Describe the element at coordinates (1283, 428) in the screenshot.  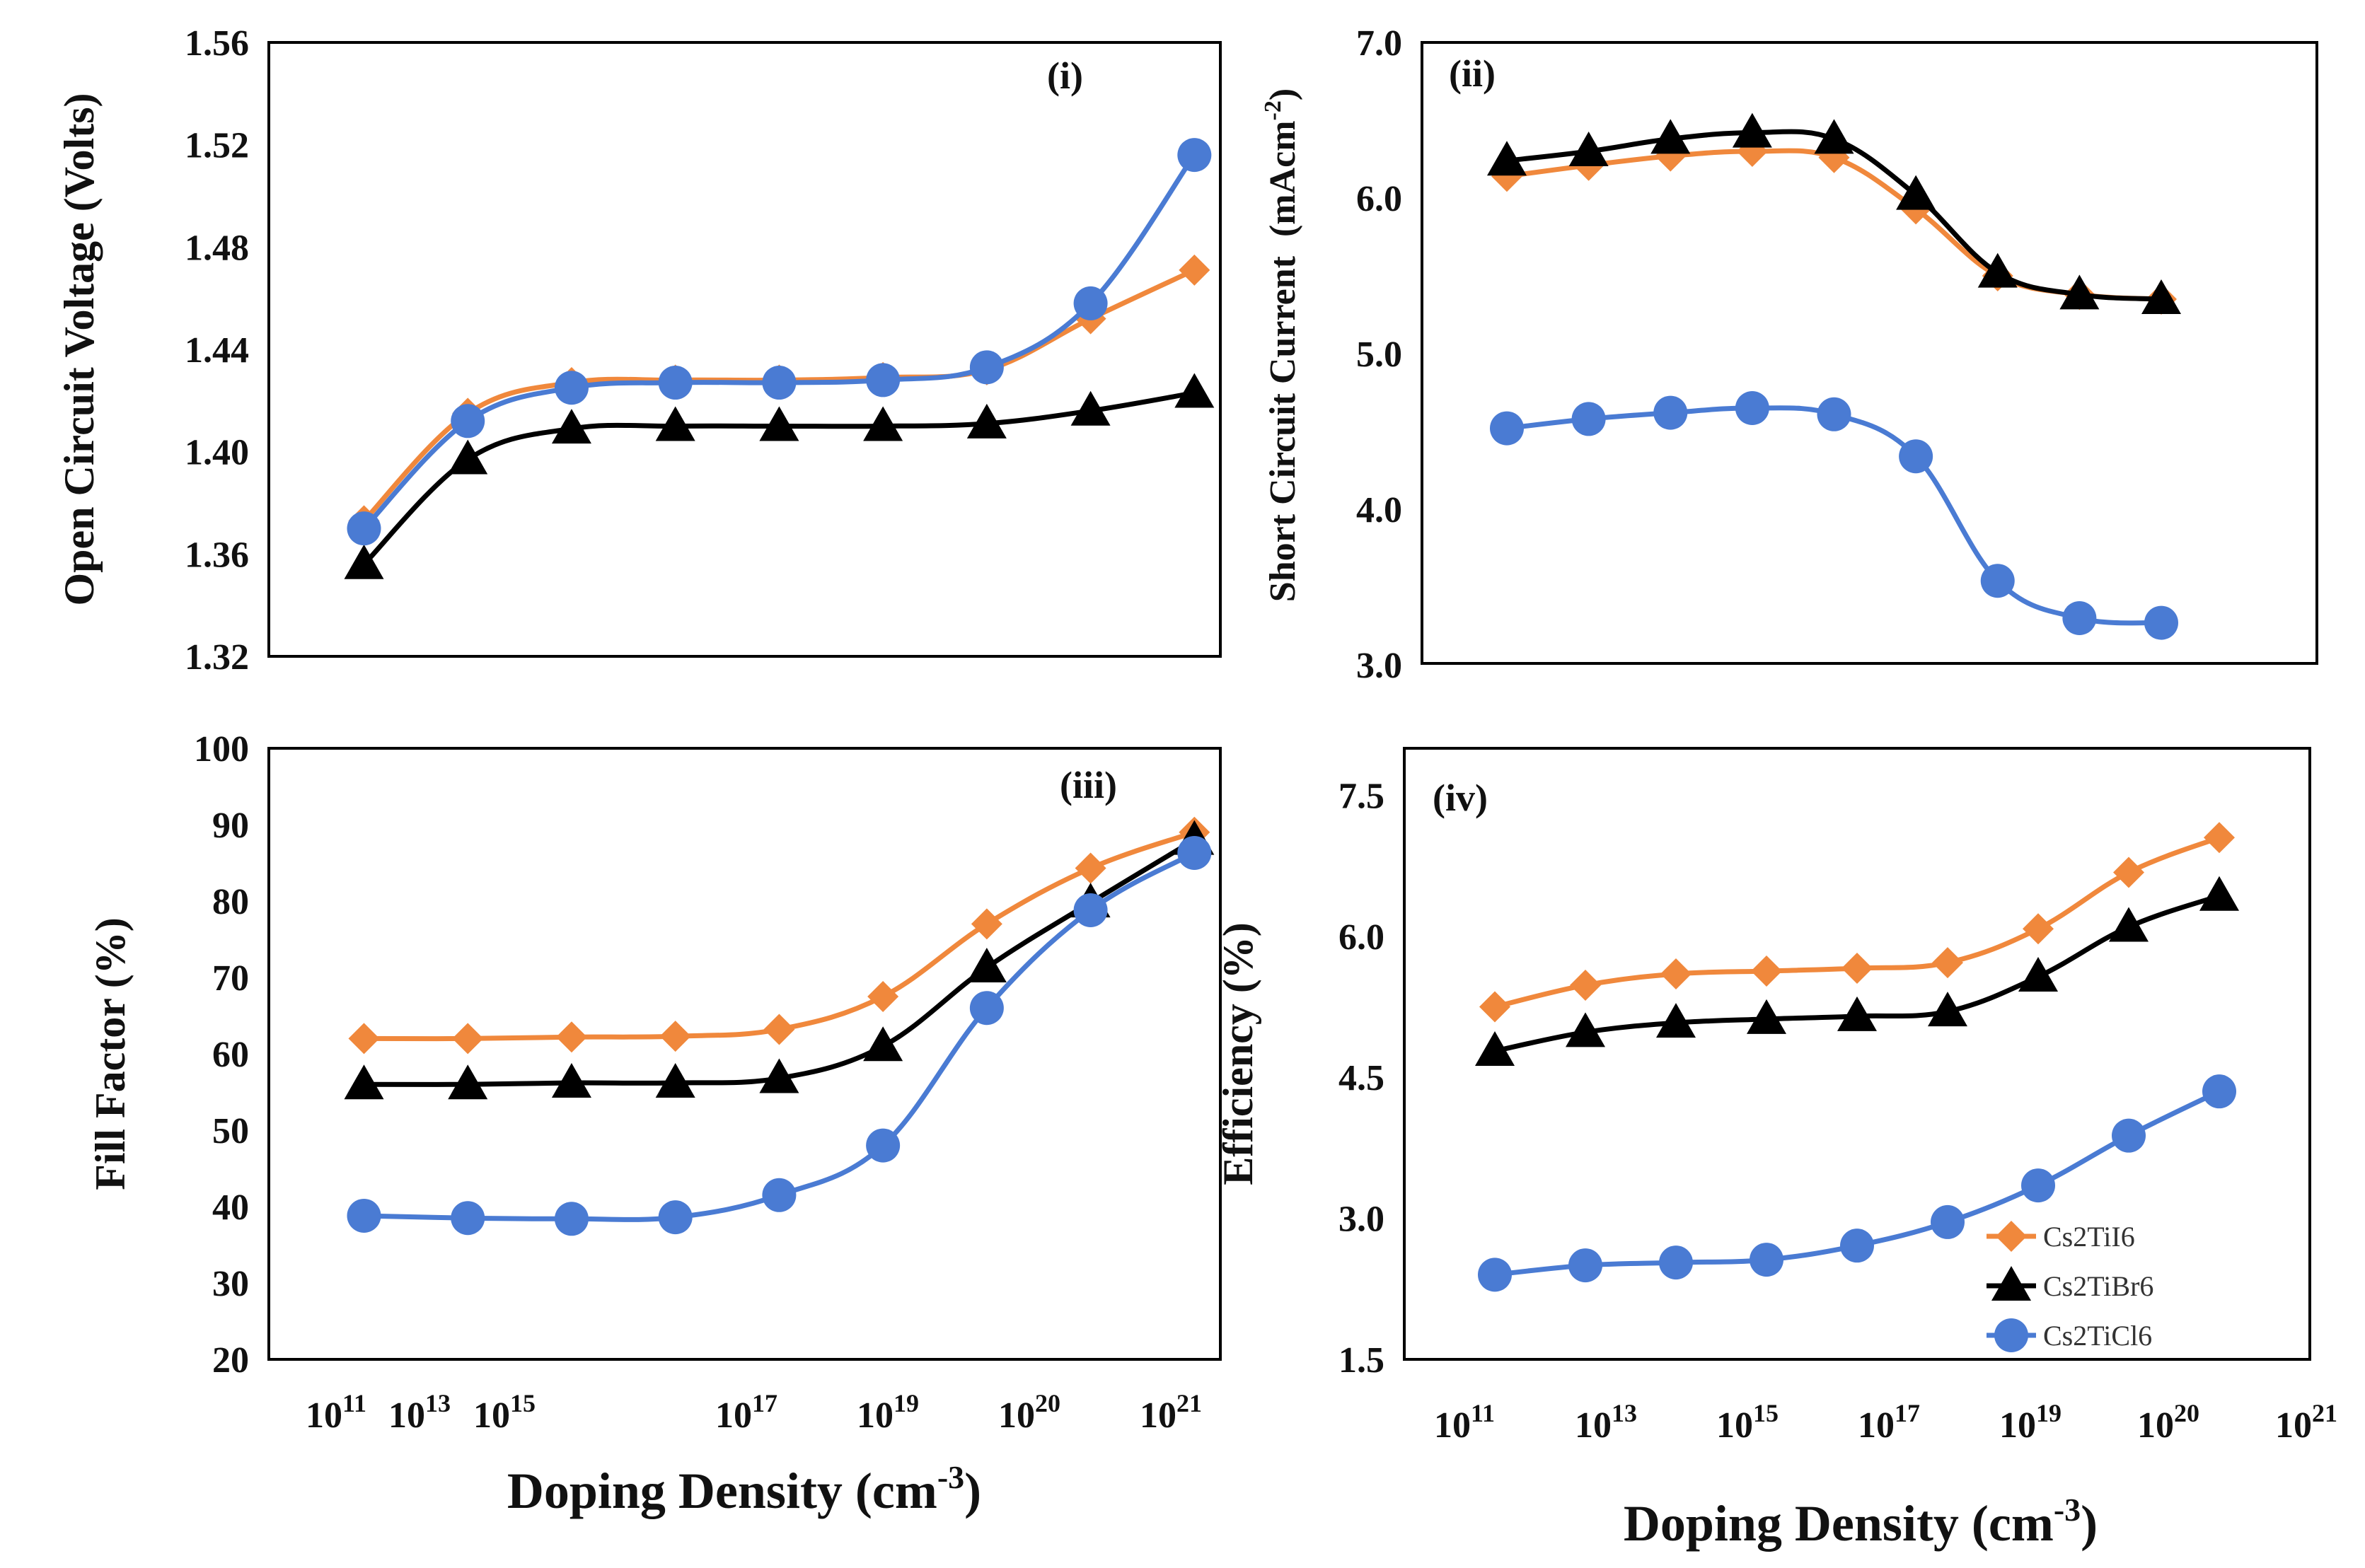
I see `y-axis-label-ii-main: Short Circuit Current` at that location.